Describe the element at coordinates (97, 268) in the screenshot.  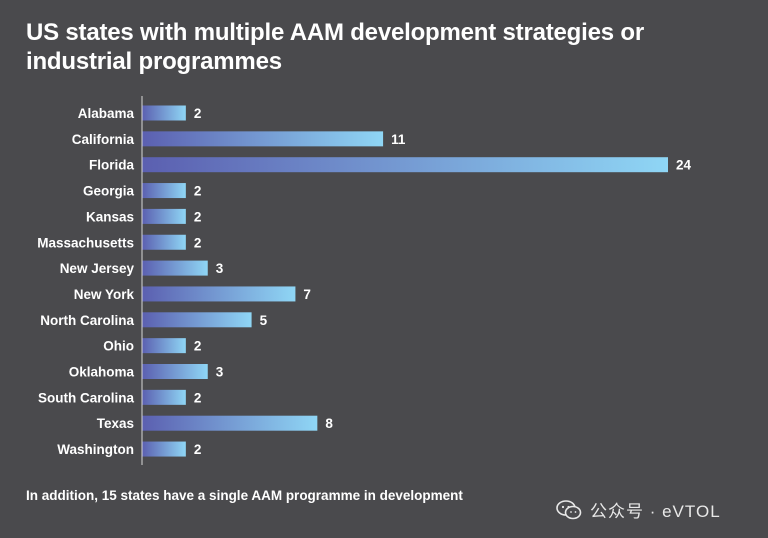
I see `category-label-new-jersey: New Jersey` at that location.